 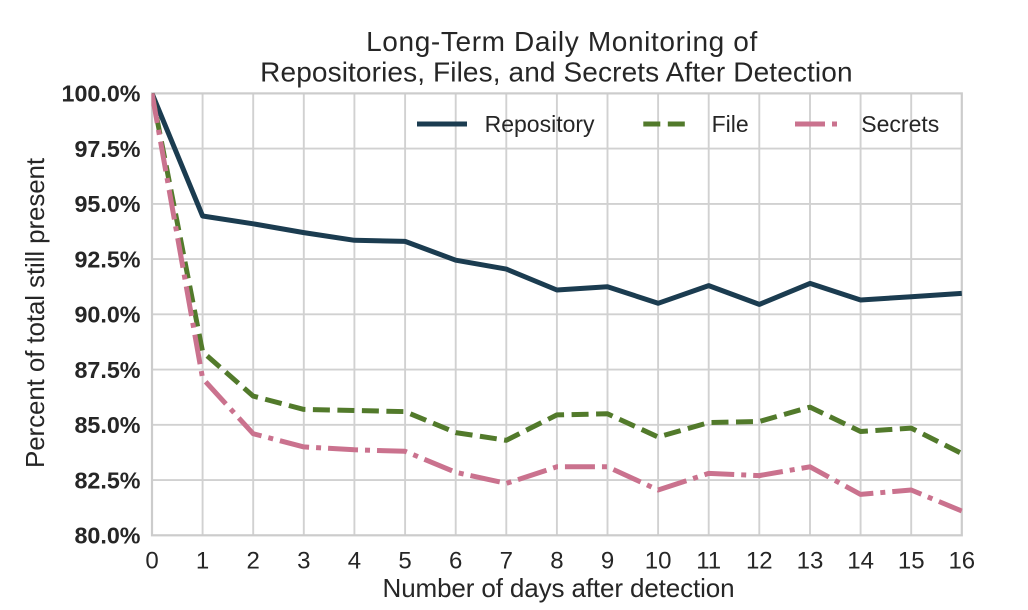 What do you see at coordinates (506, 561) in the screenshot?
I see `svg-text: 7` at bounding box center [506, 561].